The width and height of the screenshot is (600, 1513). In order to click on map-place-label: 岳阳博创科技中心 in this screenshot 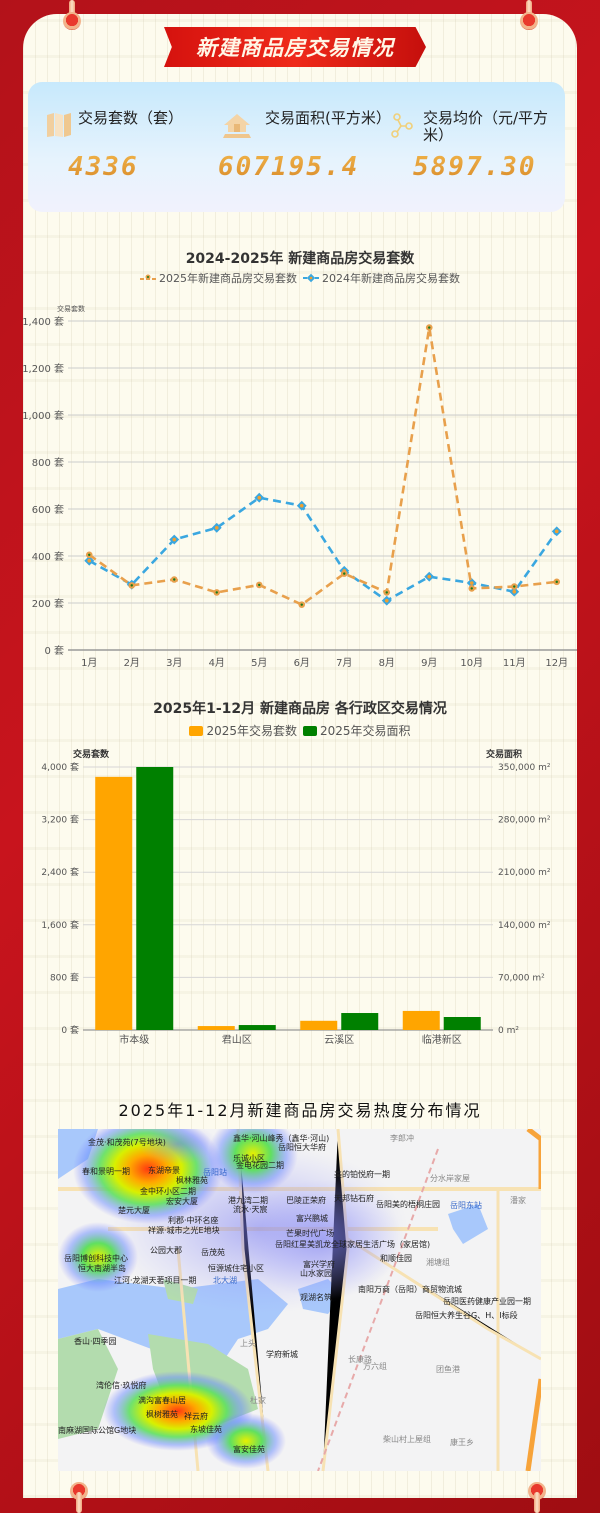, I will do `click(96, 1258)`.